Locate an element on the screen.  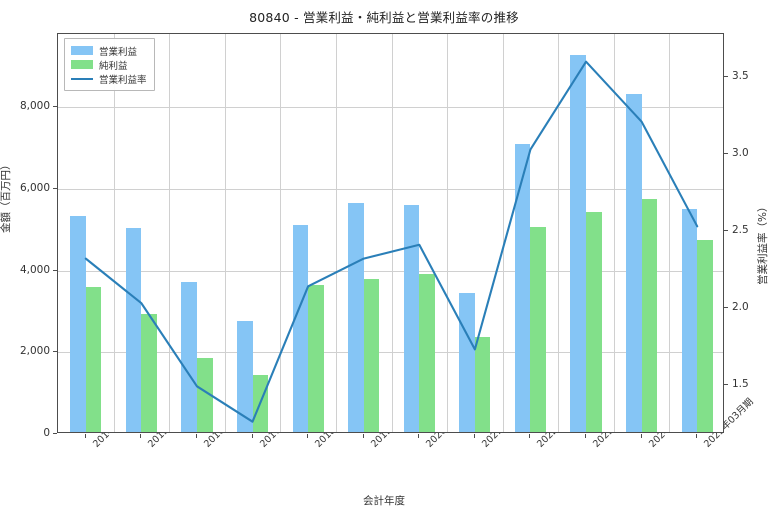
legend-label-operating-profit: 営業利益 is located at coordinates (118, 52).